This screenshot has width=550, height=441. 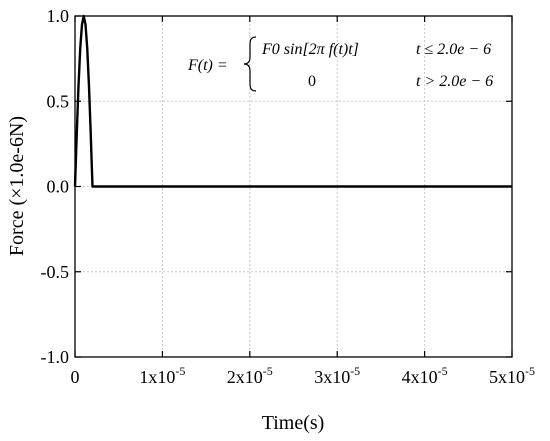 What do you see at coordinates (337, 375) in the screenshot?
I see `x-tick-label: 3x10⁻⁵` at bounding box center [337, 375].